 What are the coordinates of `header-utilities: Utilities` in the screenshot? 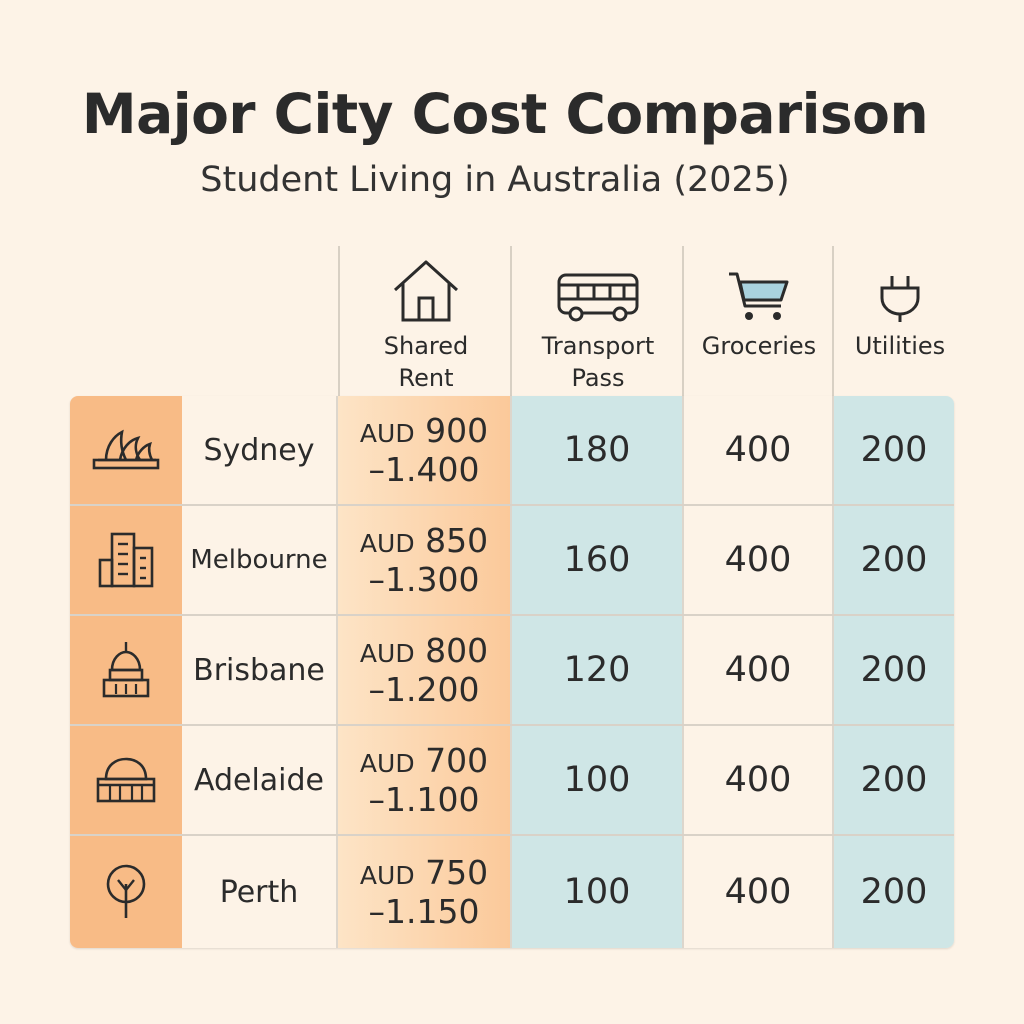 It's located at (899, 321).